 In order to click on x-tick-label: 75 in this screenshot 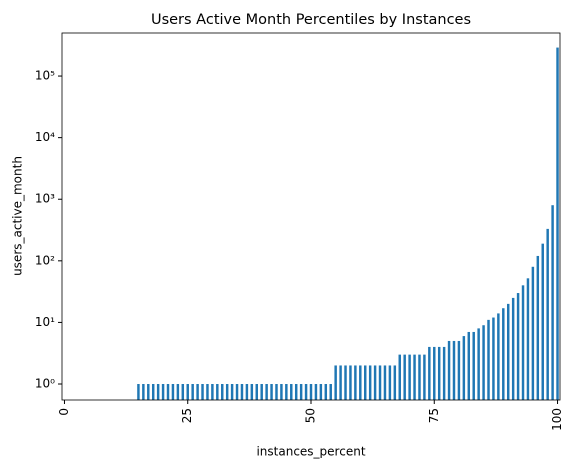, I will do `click(434, 415)`.